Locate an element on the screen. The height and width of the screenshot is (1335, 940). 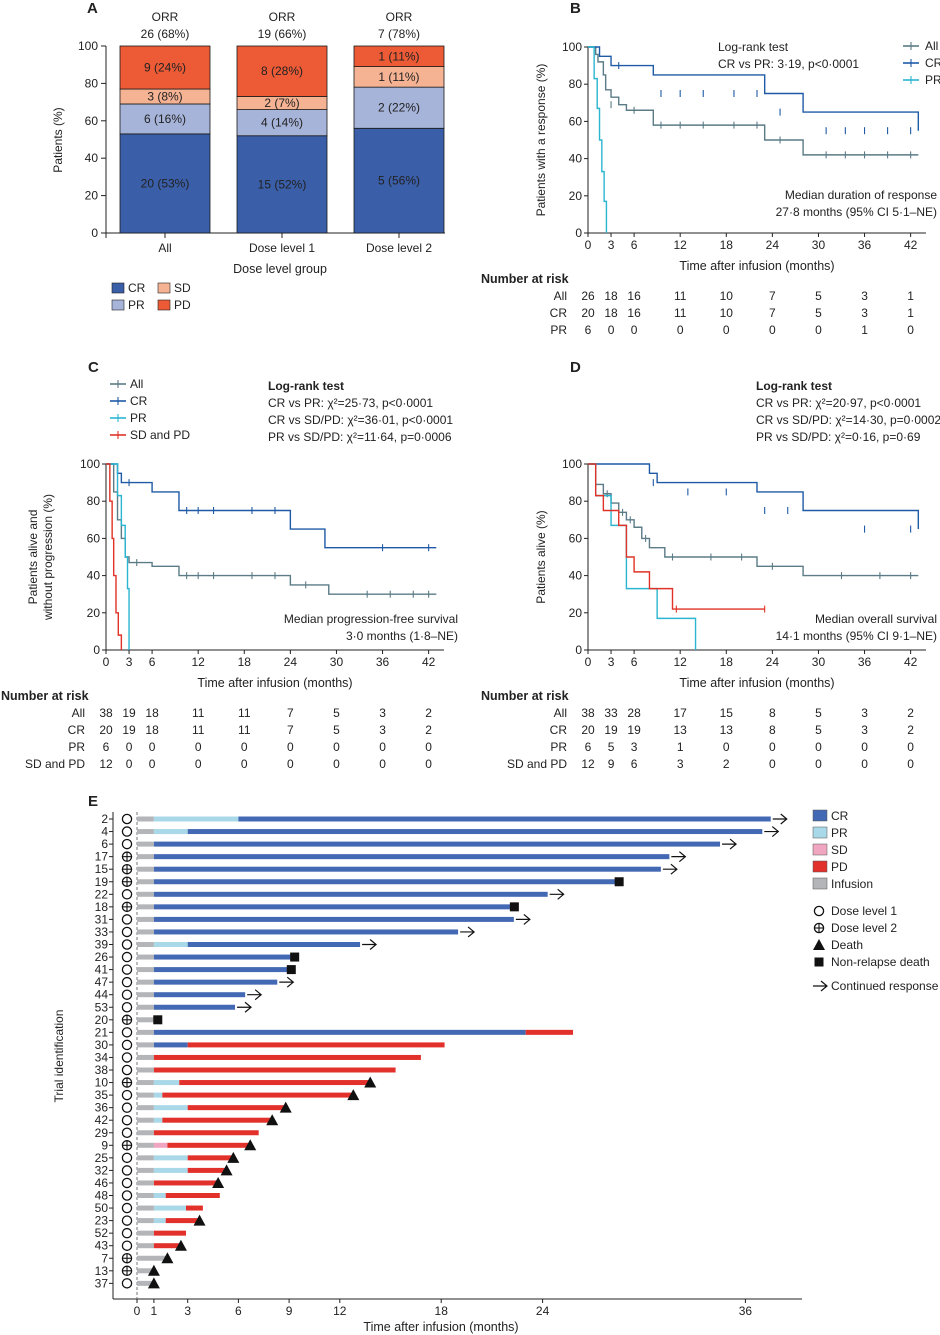
x-tick-label: 6 is located at coordinates (152, 662).